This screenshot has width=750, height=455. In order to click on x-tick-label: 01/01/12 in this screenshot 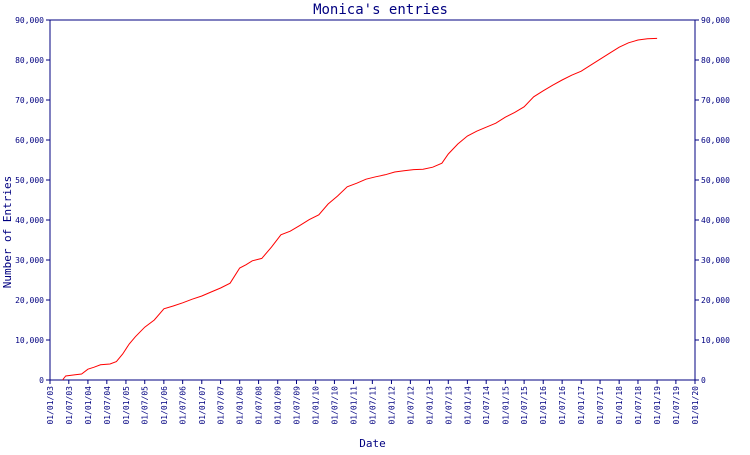, I will do `click(391, 405)`.